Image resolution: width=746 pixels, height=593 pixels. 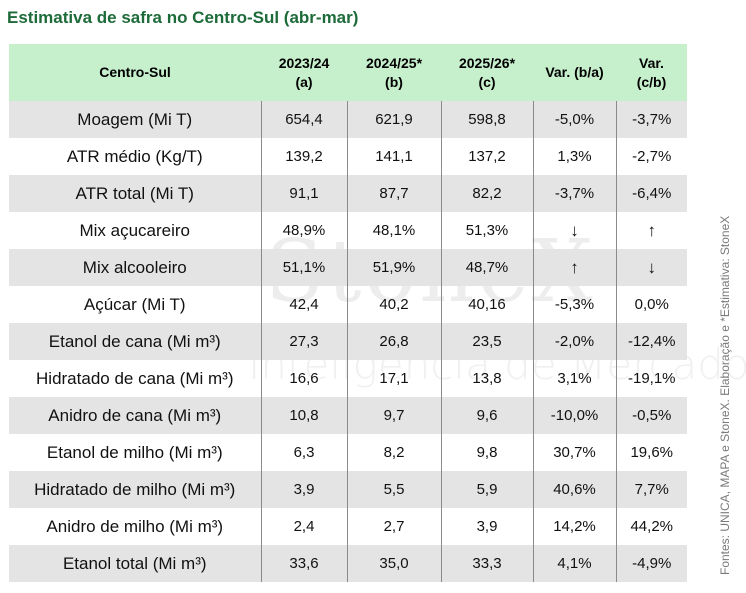 I want to click on cell-2024-25: 141,1, so click(x=393, y=156).